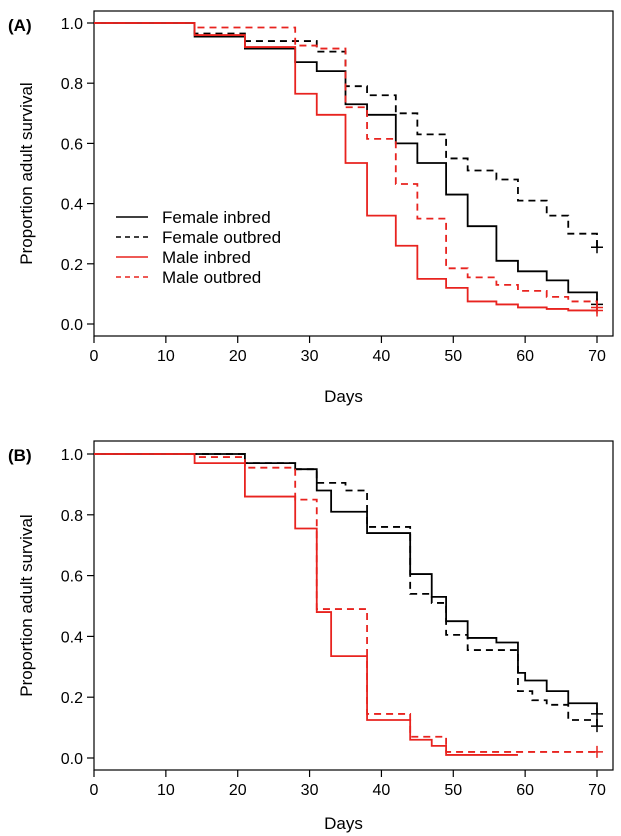 The height and width of the screenshot is (836, 621). I want to click on legend-entry: Male inbred, so click(206, 257).